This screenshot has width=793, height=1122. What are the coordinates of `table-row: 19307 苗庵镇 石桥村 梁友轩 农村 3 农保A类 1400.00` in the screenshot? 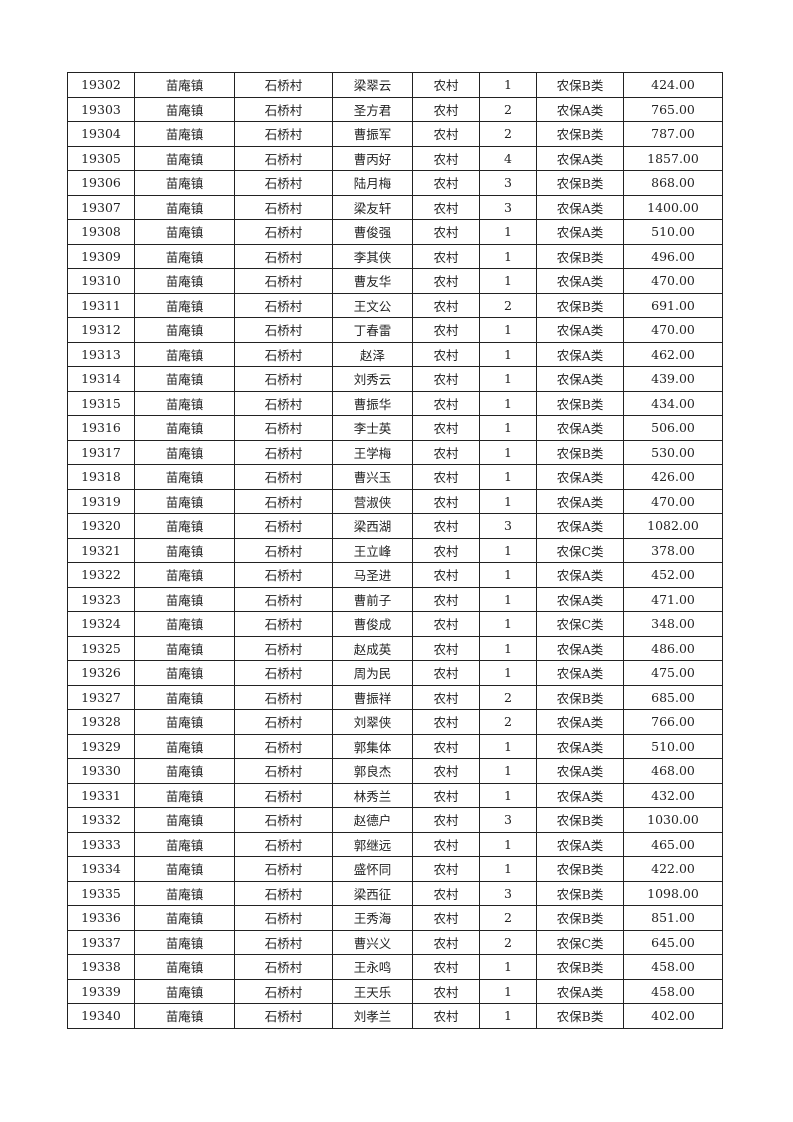 It's located at (395, 207).